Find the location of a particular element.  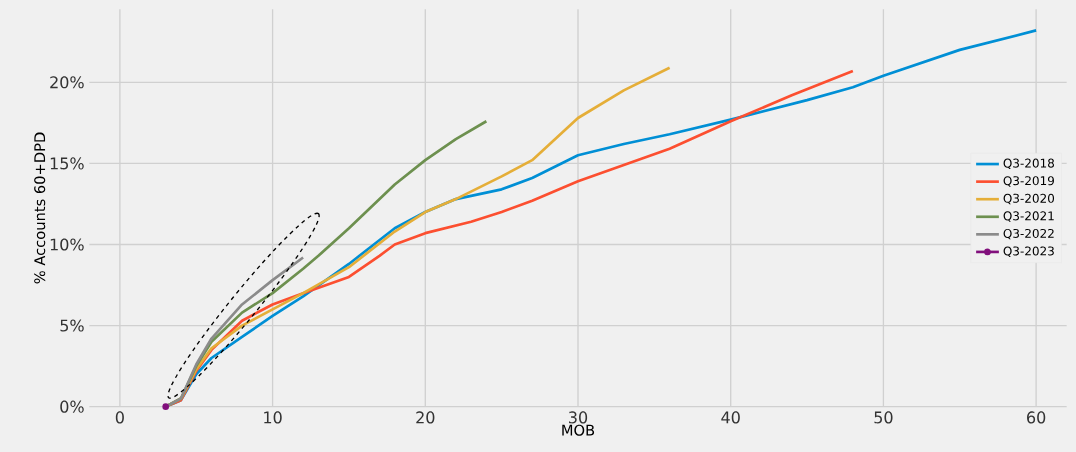

x-tick-label: 20 is located at coordinates (425, 417).